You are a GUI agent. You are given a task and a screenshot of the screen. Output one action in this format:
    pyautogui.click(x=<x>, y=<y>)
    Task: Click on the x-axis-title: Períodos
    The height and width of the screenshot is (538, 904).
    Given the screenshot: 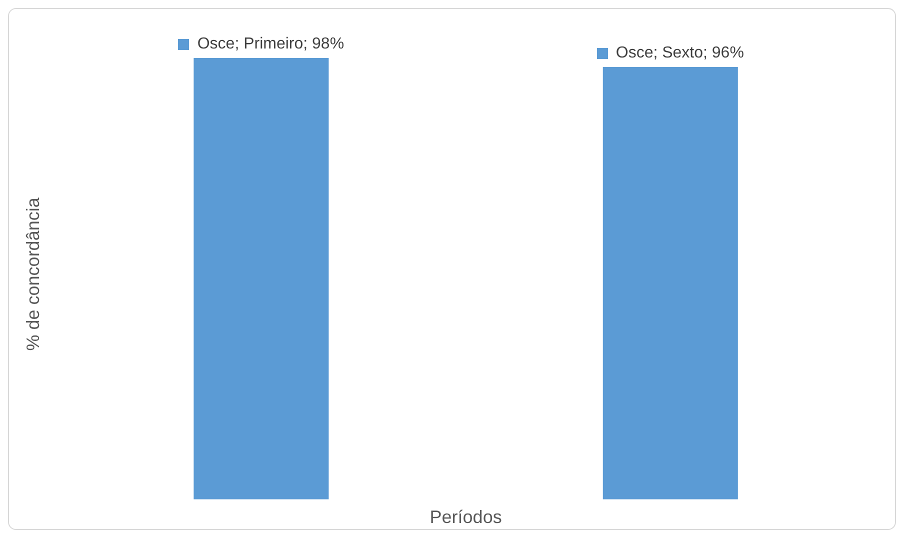 What is the action you would take?
    pyautogui.click(x=466, y=517)
    